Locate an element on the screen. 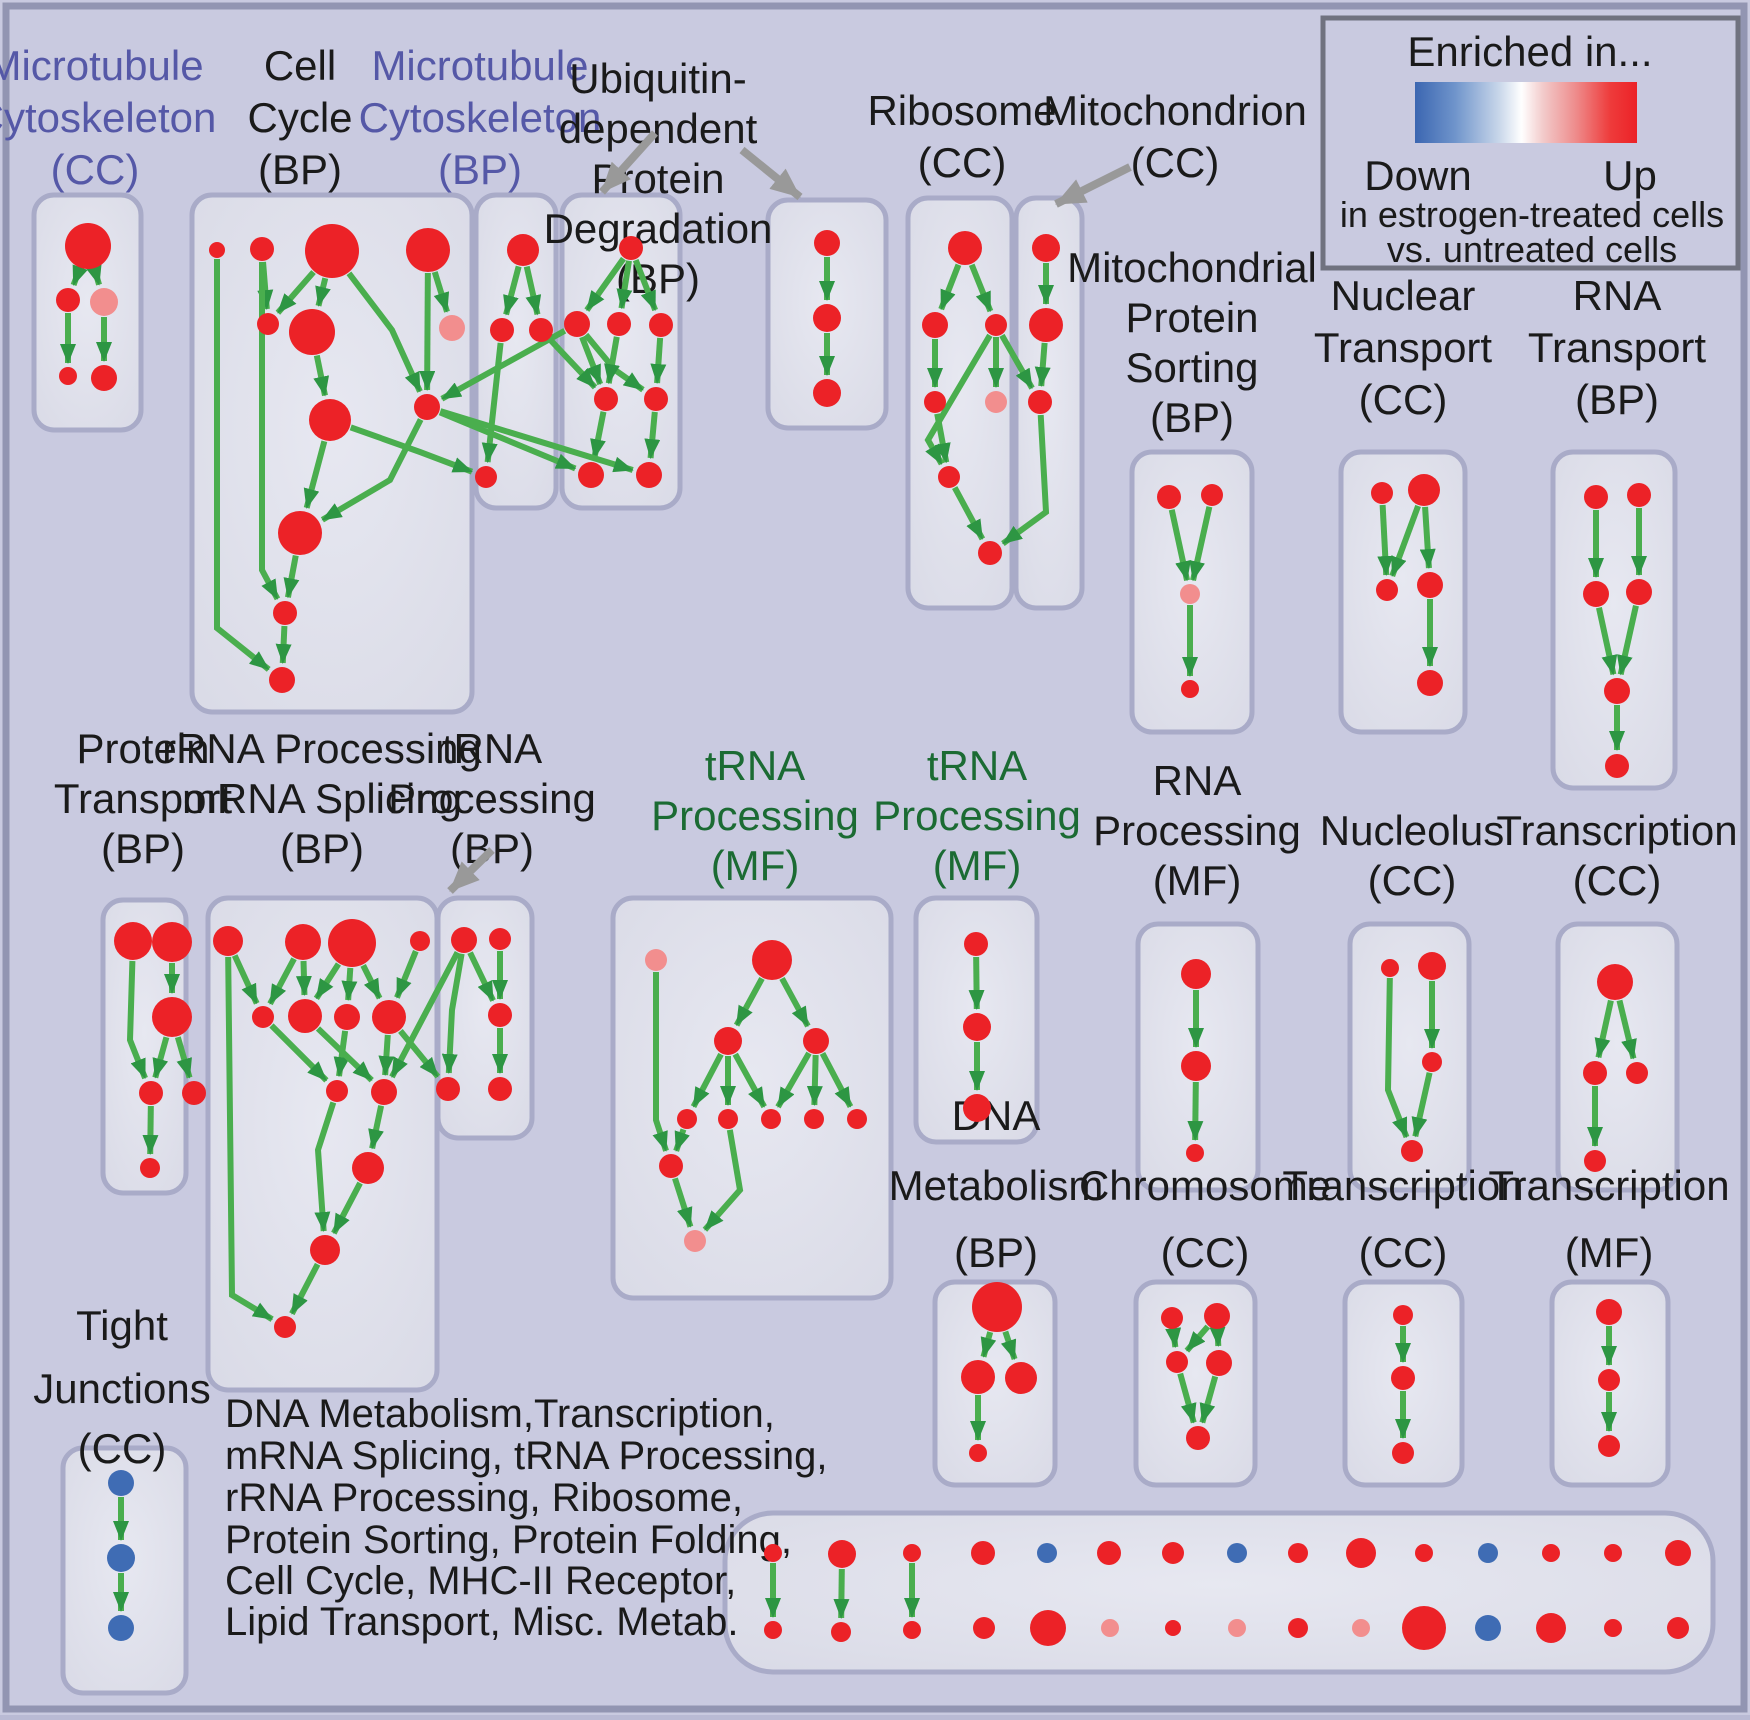  cluster-label-protein-transport-bp-line1: Transport is located at coordinates (143, 798).